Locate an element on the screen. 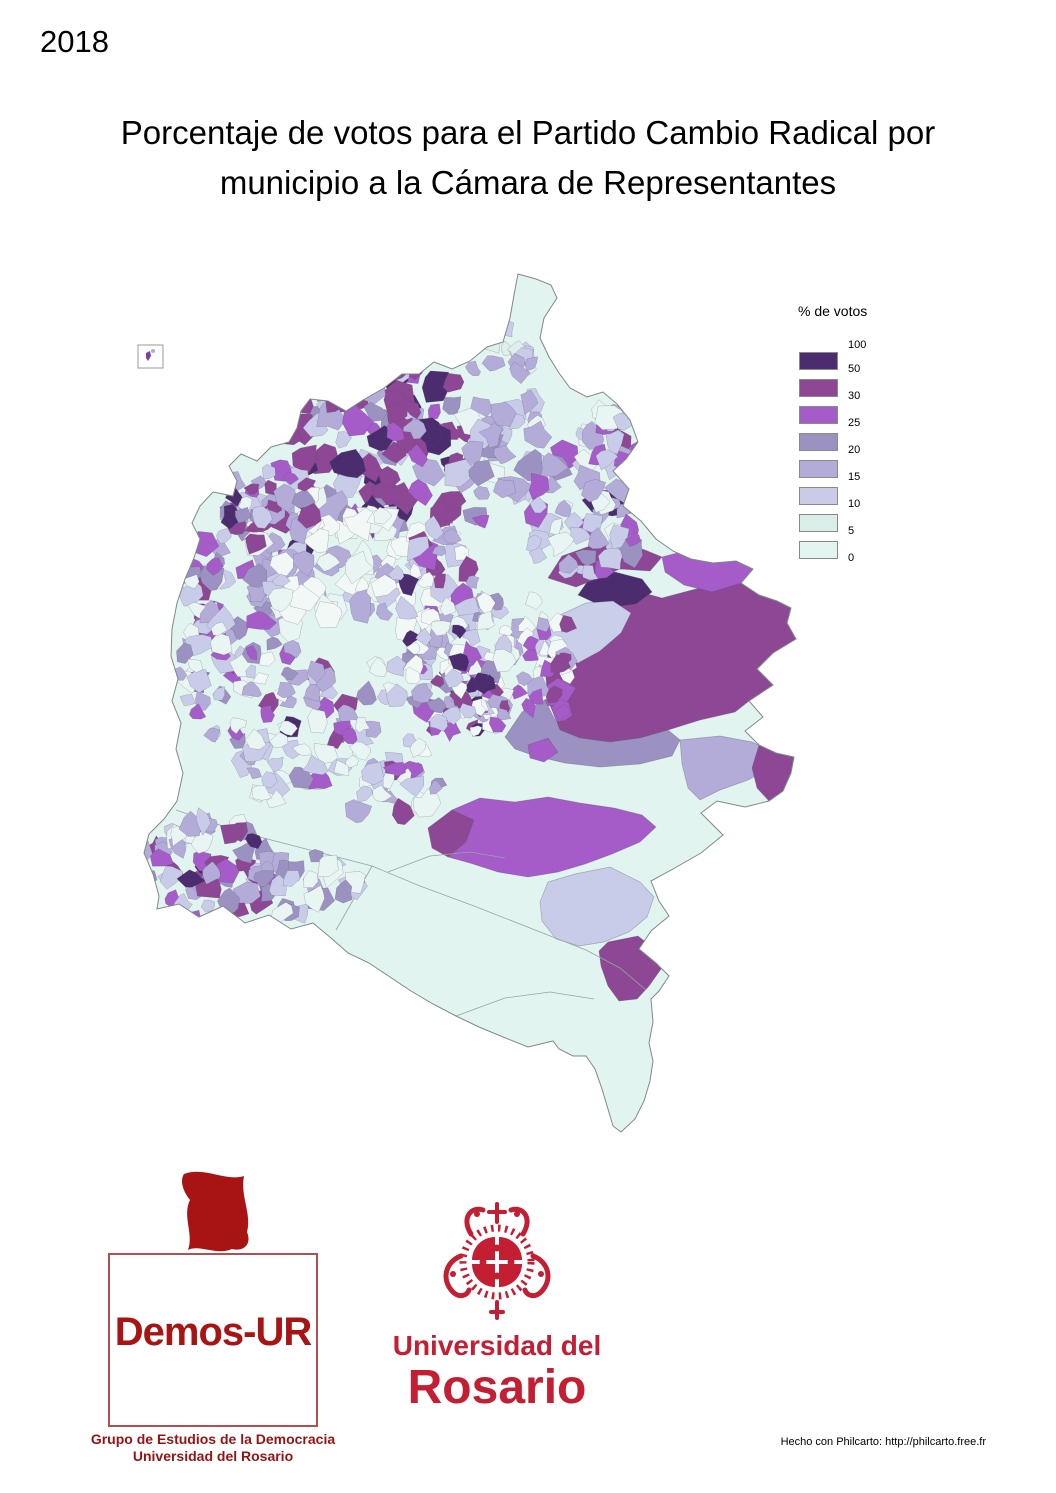 Image resolution: width=1056 pixels, height=1493 pixels. demos-ur-logo-text: Demos-UR is located at coordinates (213, 1332).